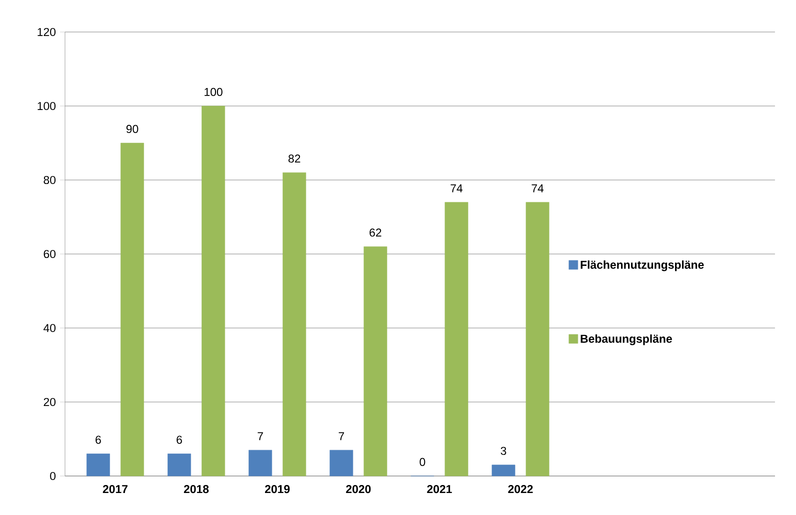 This screenshot has height=515, width=796. What do you see at coordinates (358, 489) in the screenshot?
I see `x-tick-label: 2020` at bounding box center [358, 489].